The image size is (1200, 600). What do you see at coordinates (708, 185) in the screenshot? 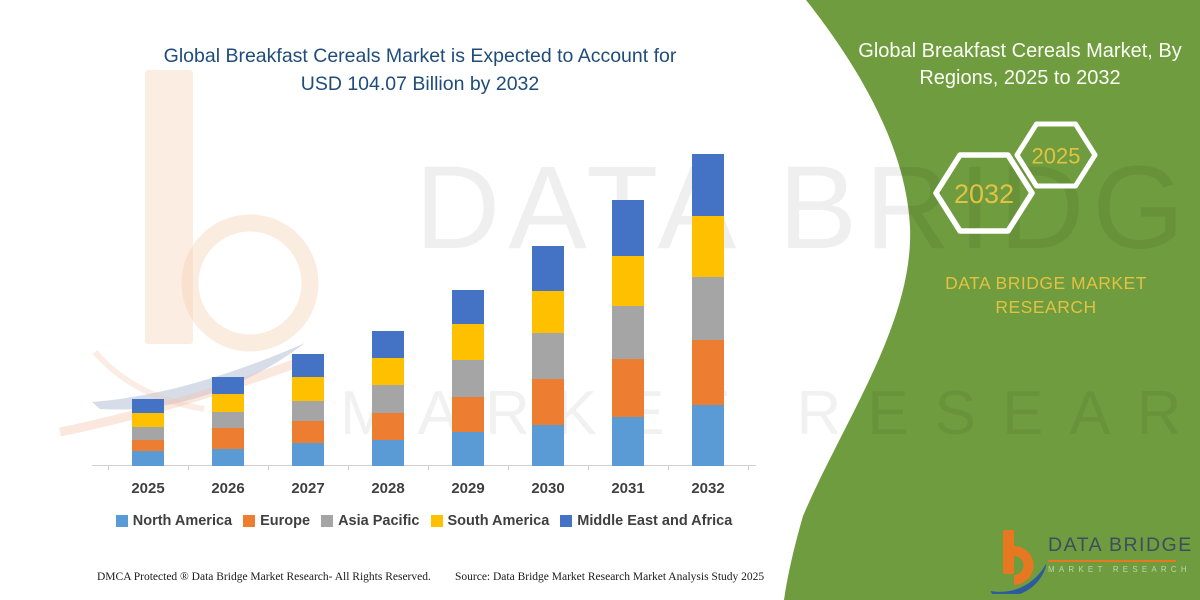
I see `segment-2032-middle-east-and-africa` at bounding box center [708, 185].